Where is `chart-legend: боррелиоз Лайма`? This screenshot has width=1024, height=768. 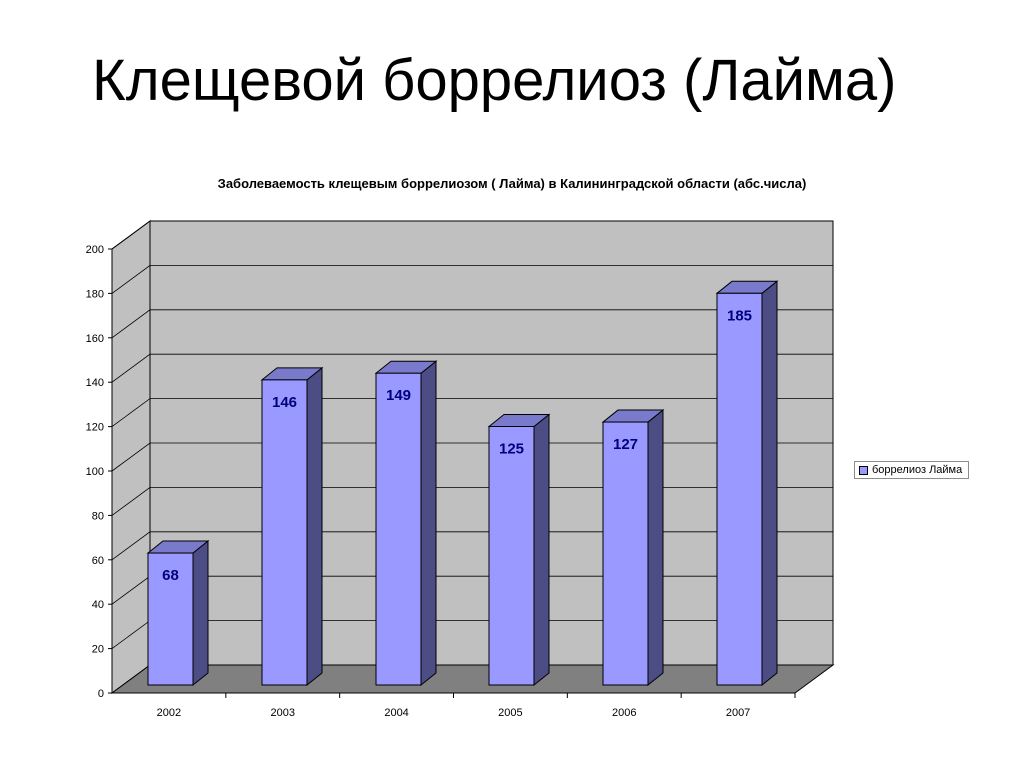
chart-legend: боррелиоз Лайма is located at coordinates (912, 470).